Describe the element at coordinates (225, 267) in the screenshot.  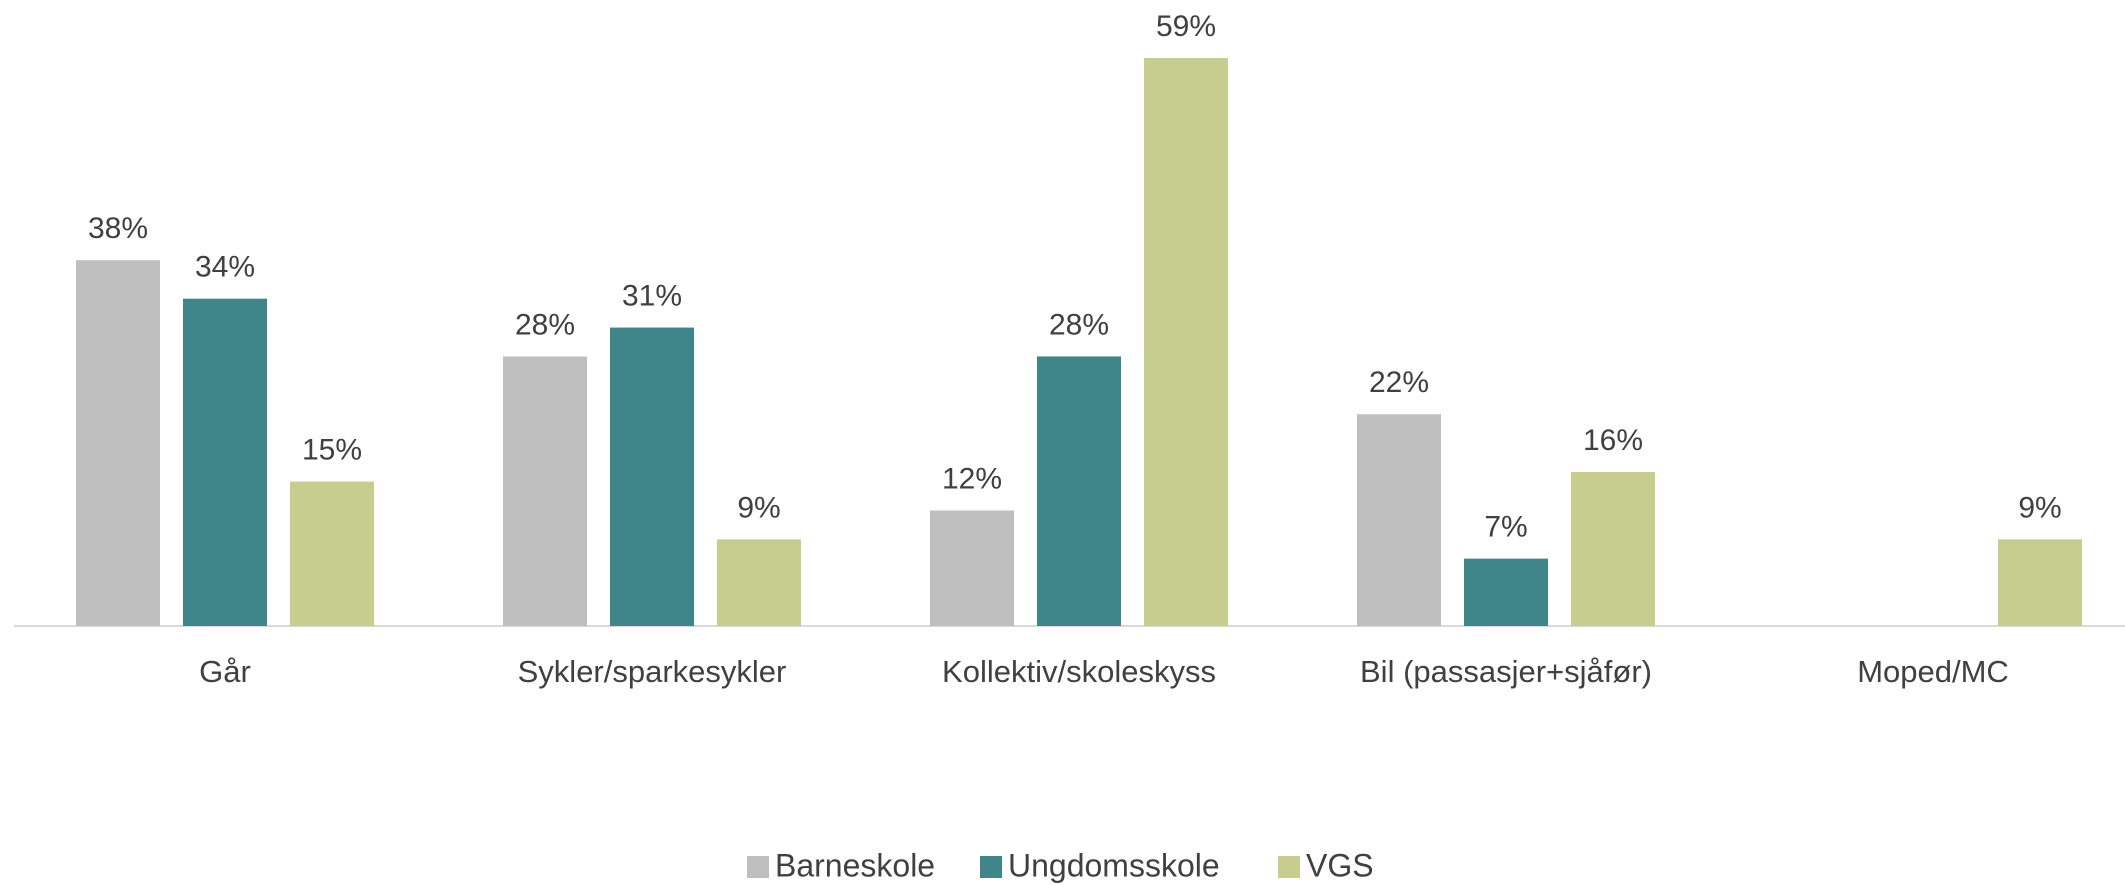
I see `data-label: 34%` at that location.